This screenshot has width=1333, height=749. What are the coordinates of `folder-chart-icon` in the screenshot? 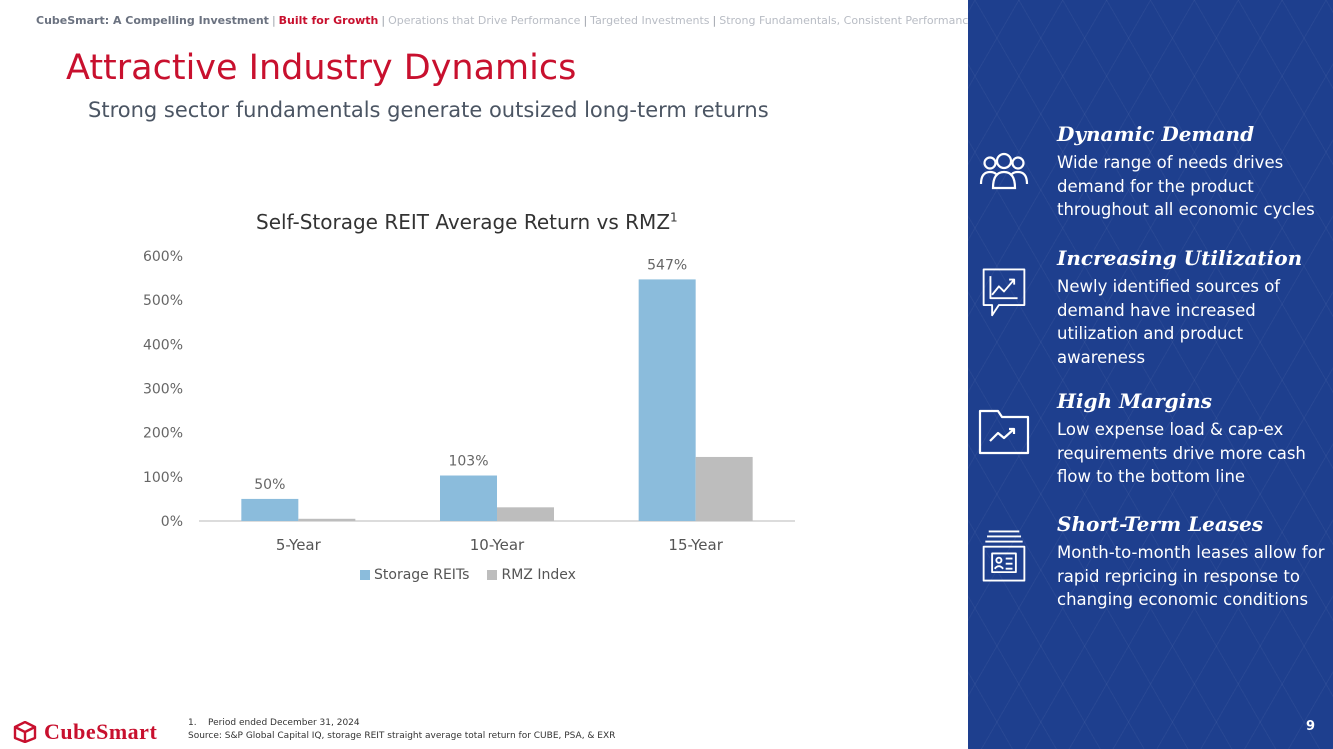 It's located at (1004, 432).